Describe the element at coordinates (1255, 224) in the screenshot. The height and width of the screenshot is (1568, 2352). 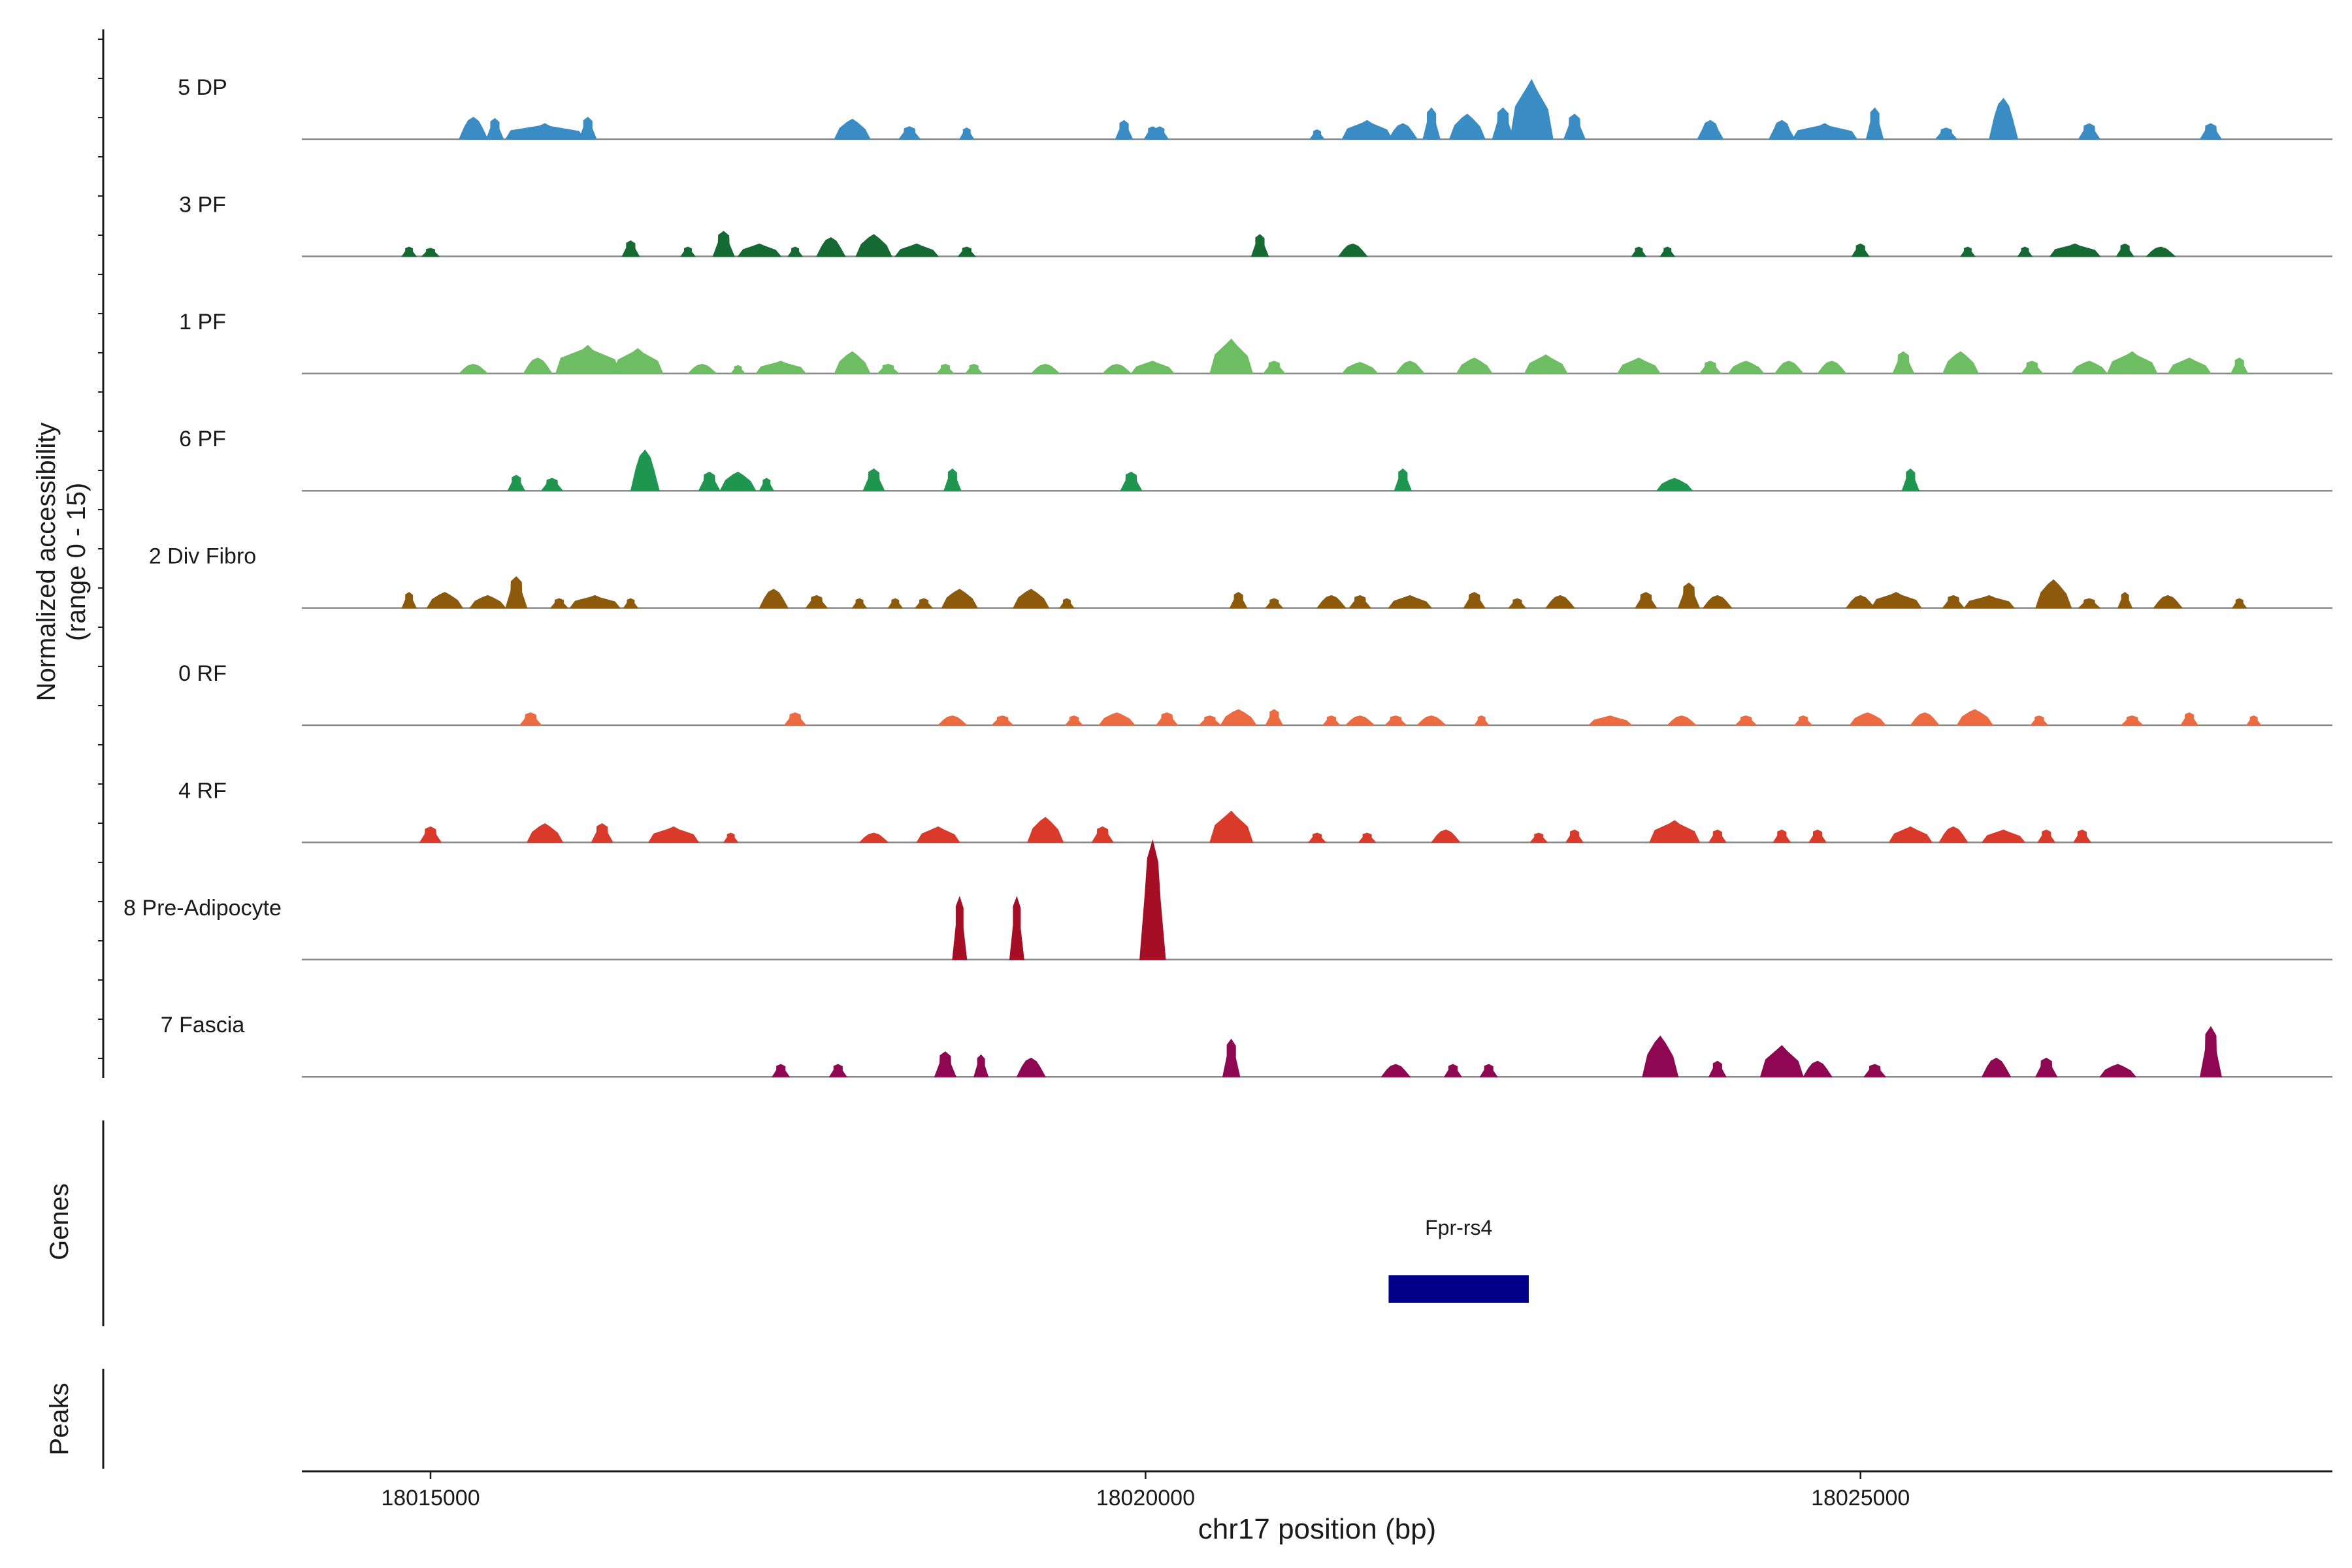
I see `track-3-pf: 3 PF` at that location.